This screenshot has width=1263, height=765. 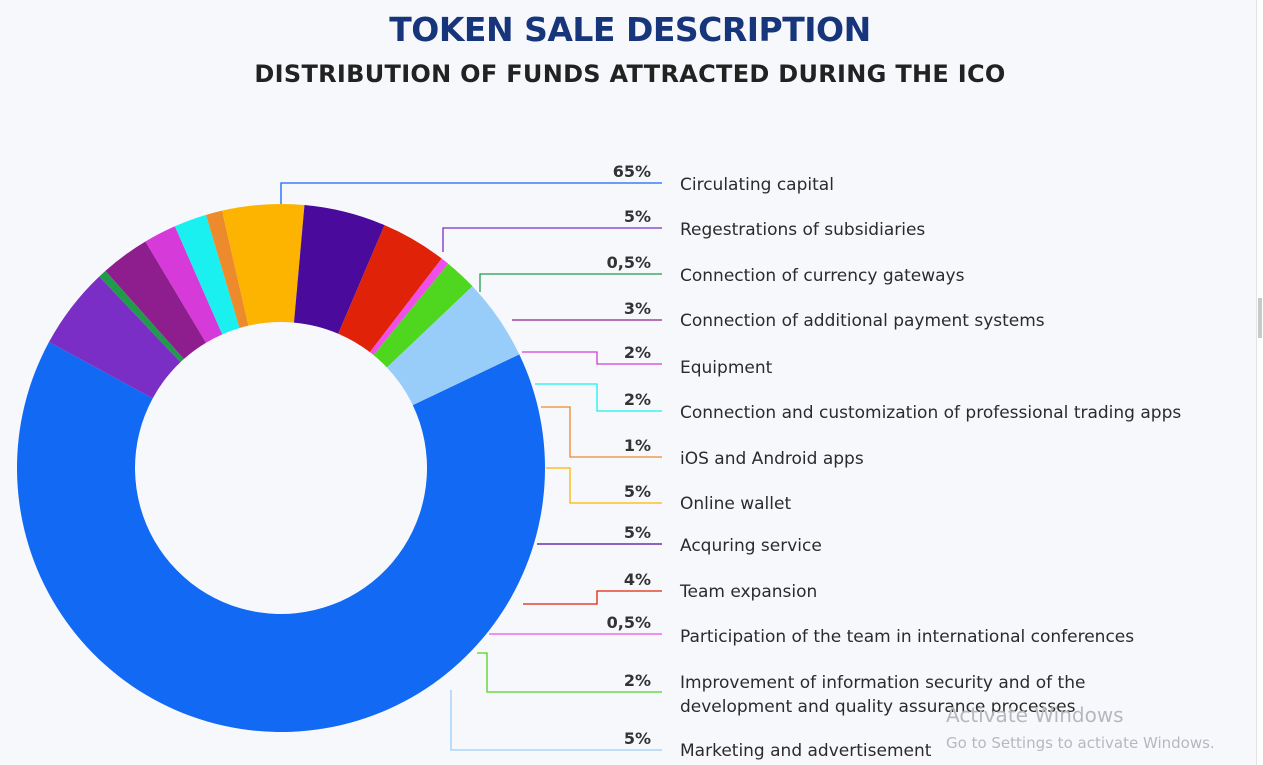 What do you see at coordinates (751, 546) in the screenshot?
I see `category-label: Acquring service` at bounding box center [751, 546].